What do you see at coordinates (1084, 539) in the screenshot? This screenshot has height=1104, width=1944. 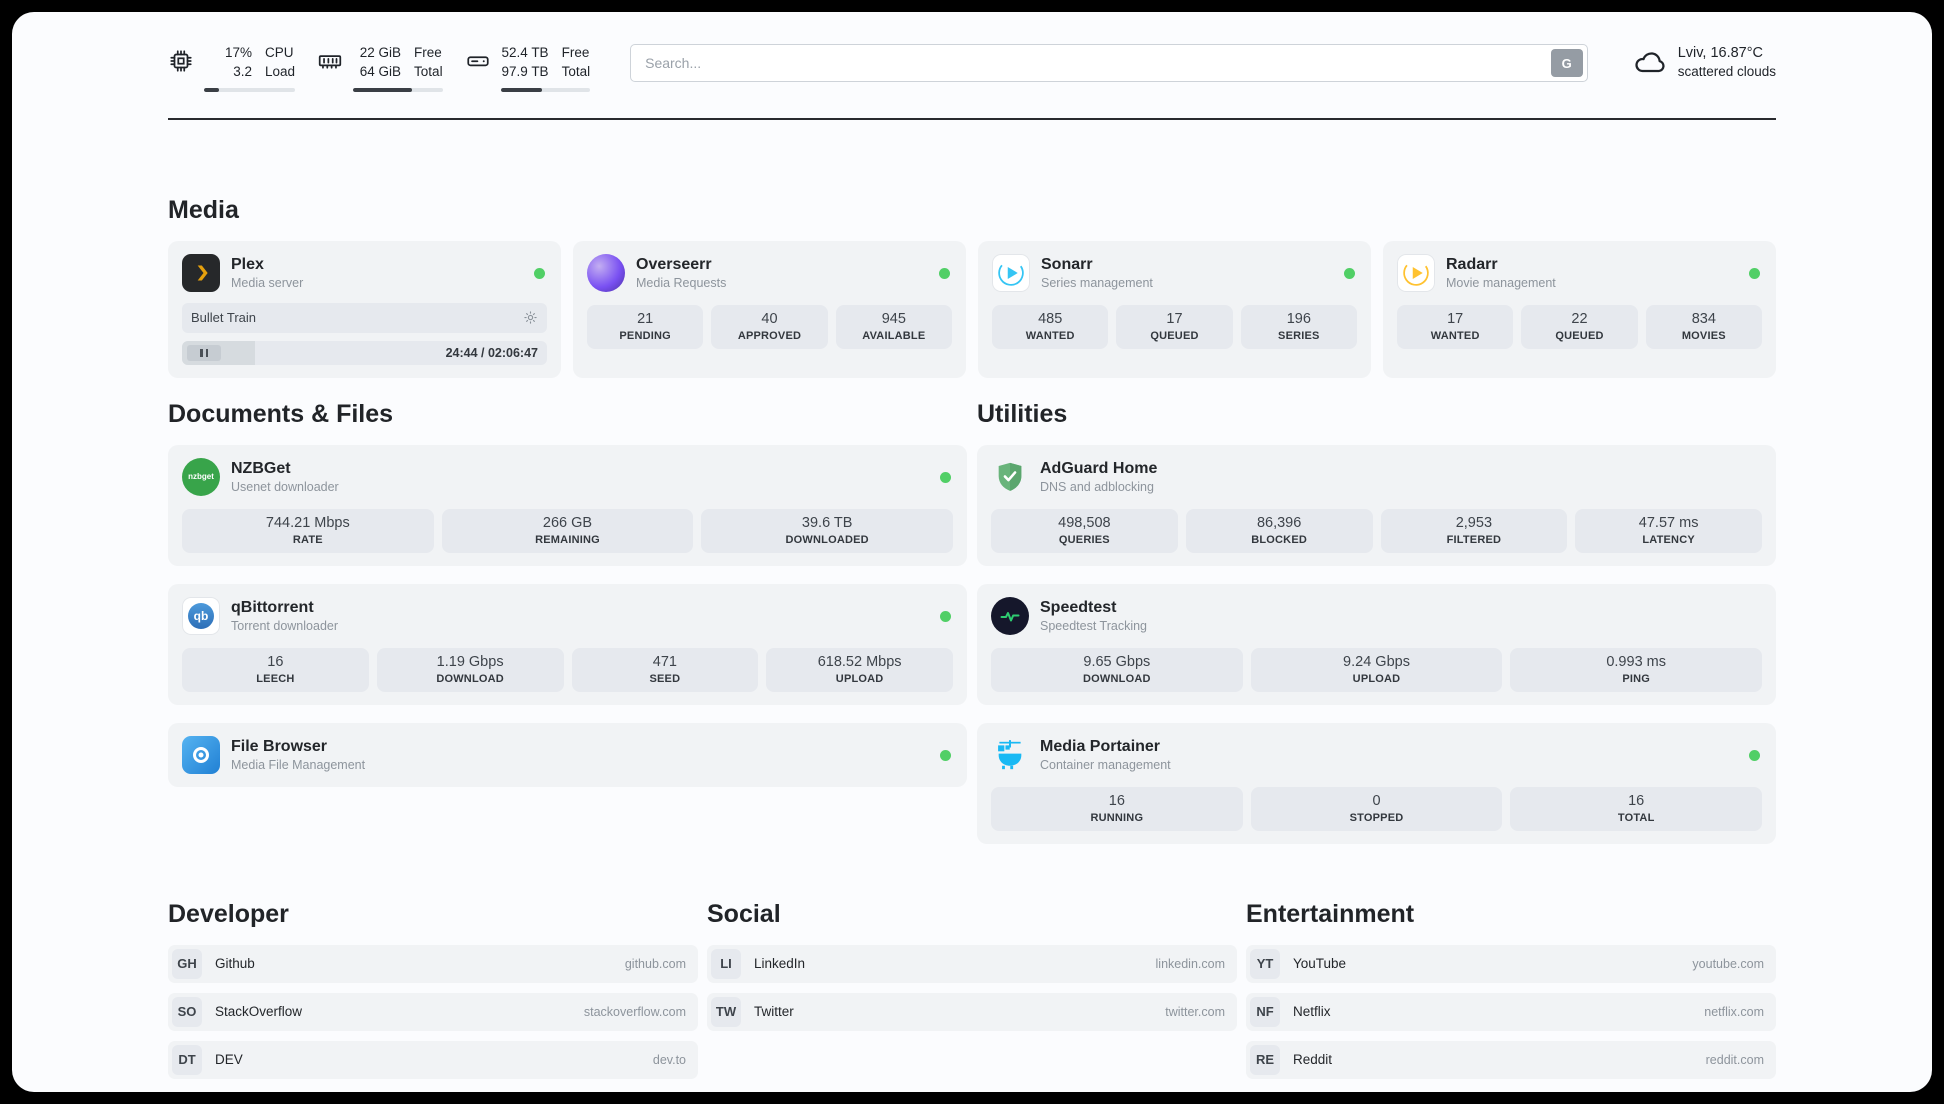 I see `stat-label: QUERIES` at bounding box center [1084, 539].